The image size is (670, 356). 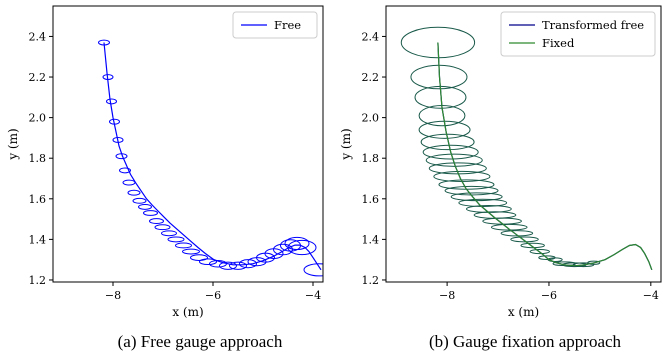 I want to click on legend: Transformed free Fixed, so click(x=578, y=34).